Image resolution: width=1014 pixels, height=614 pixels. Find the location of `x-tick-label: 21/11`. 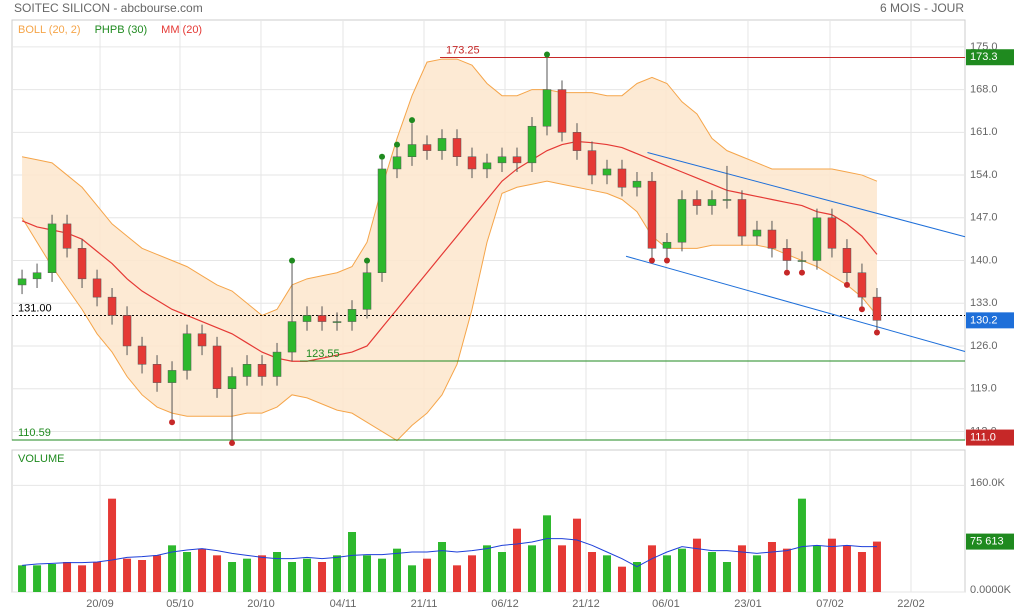

x-tick-label: 21/11 is located at coordinates (424, 604).